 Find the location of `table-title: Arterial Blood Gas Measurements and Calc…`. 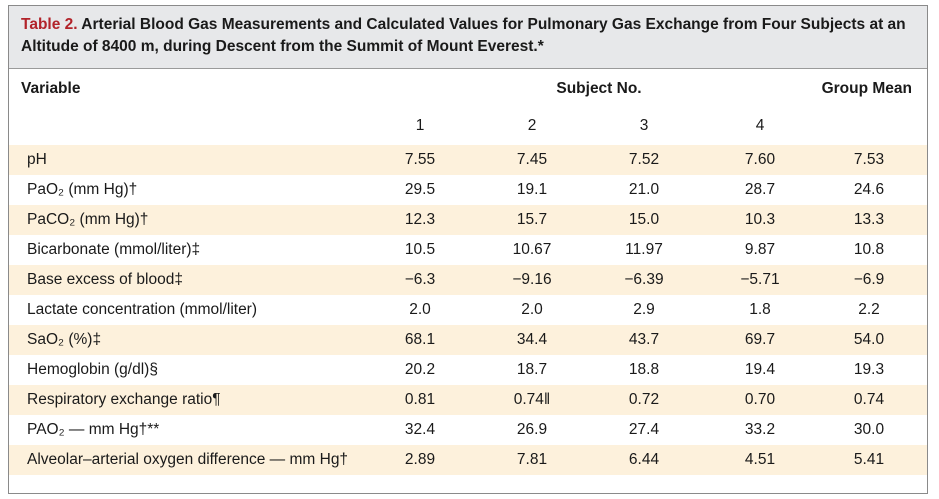

table-title: Arterial Blood Gas Measurements and Calc… is located at coordinates (463, 35).